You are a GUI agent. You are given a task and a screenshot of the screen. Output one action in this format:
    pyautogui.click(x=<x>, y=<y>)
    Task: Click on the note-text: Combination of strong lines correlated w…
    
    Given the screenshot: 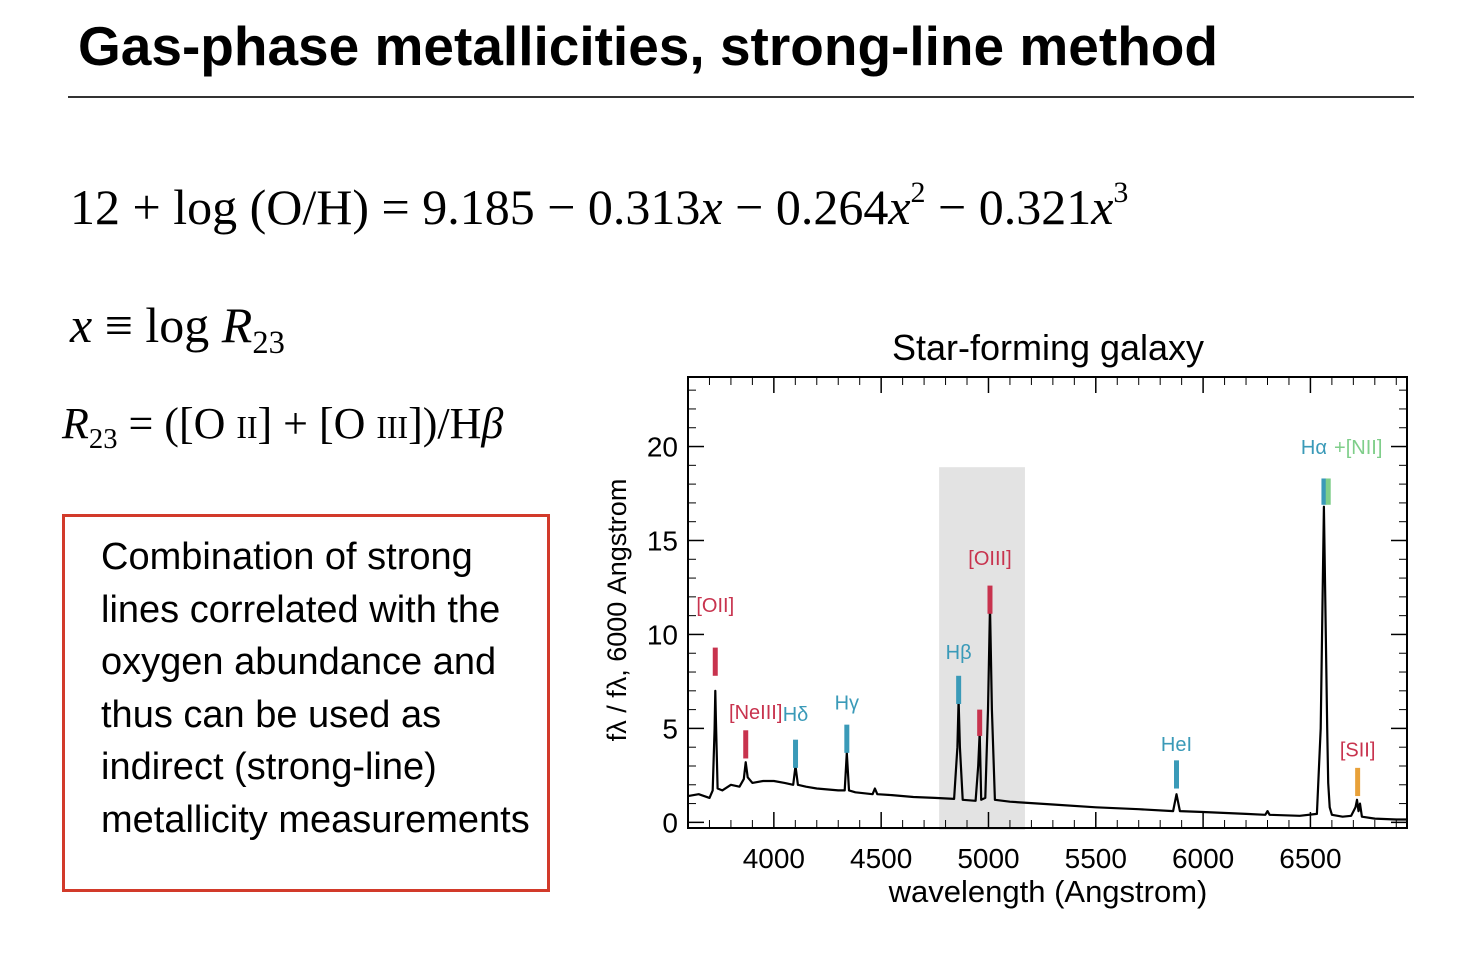 What is the action you would take?
    pyautogui.click(x=315, y=688)
    